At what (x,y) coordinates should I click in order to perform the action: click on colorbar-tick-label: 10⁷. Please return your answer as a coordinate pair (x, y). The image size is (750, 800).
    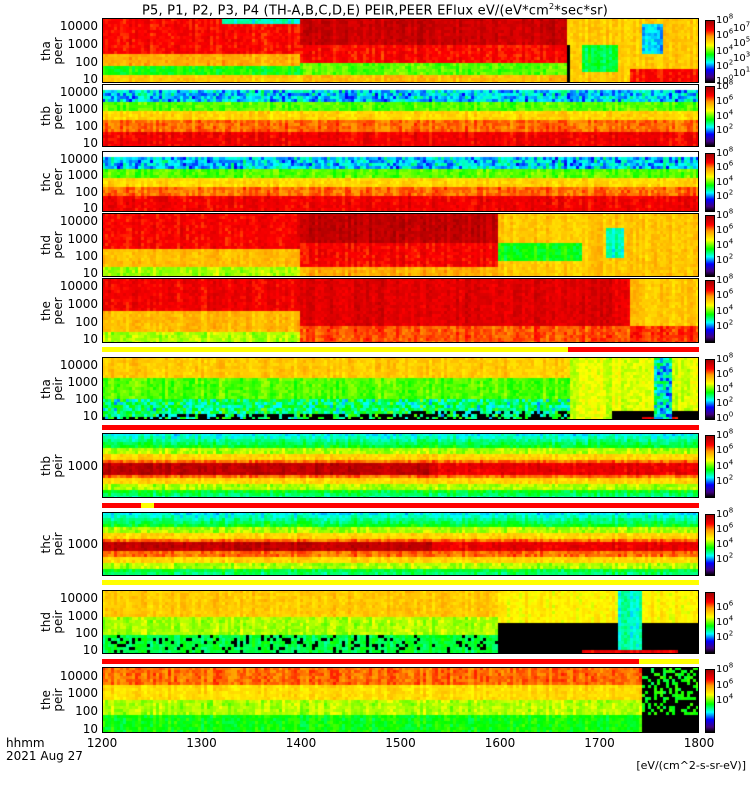
    Looking at the image, I should click on (741, 27).